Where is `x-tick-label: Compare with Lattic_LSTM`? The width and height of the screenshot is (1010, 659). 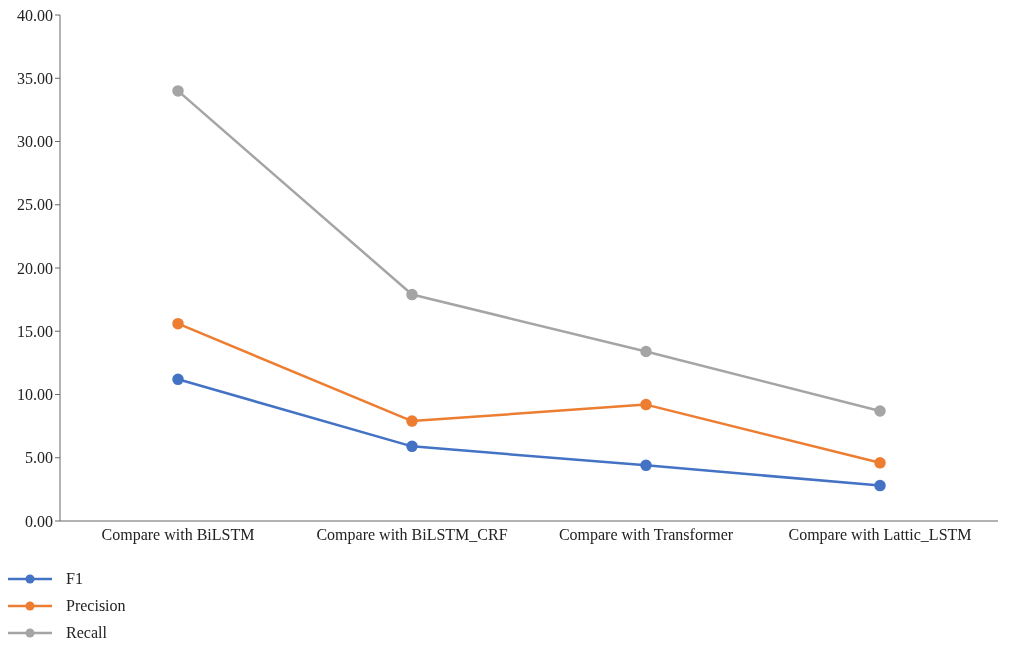 x-tick-label: Compare with Lattic_LSTM is located at coordinates (880, 535).